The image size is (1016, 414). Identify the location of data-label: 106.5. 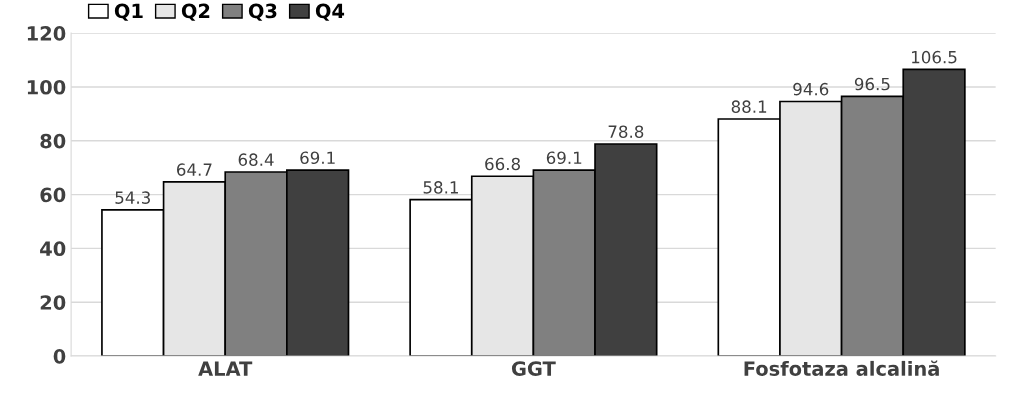
(934, 57).